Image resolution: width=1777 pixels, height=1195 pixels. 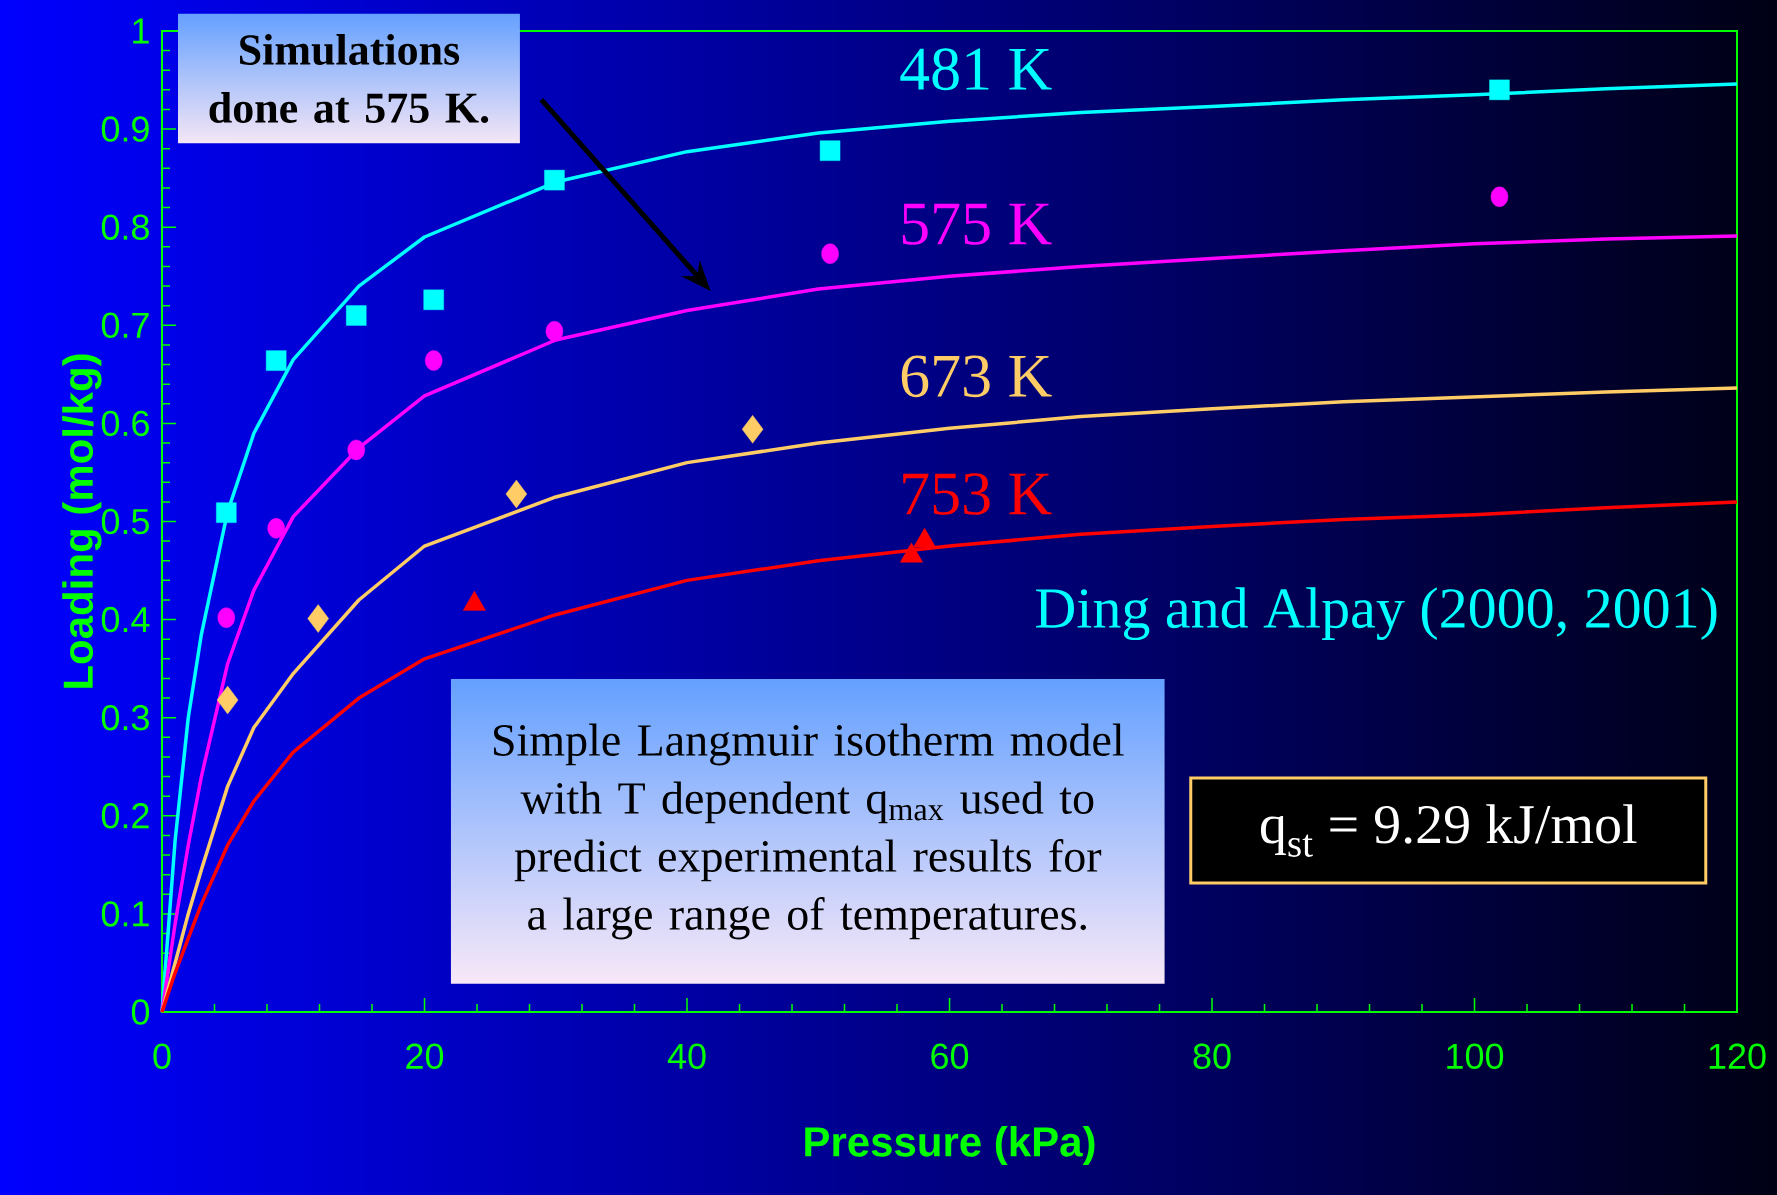 What do you see at coordinates (686, 1056) in the screenshot?
I see `x-tick-label: 40` at bounding box center [686, 1056].